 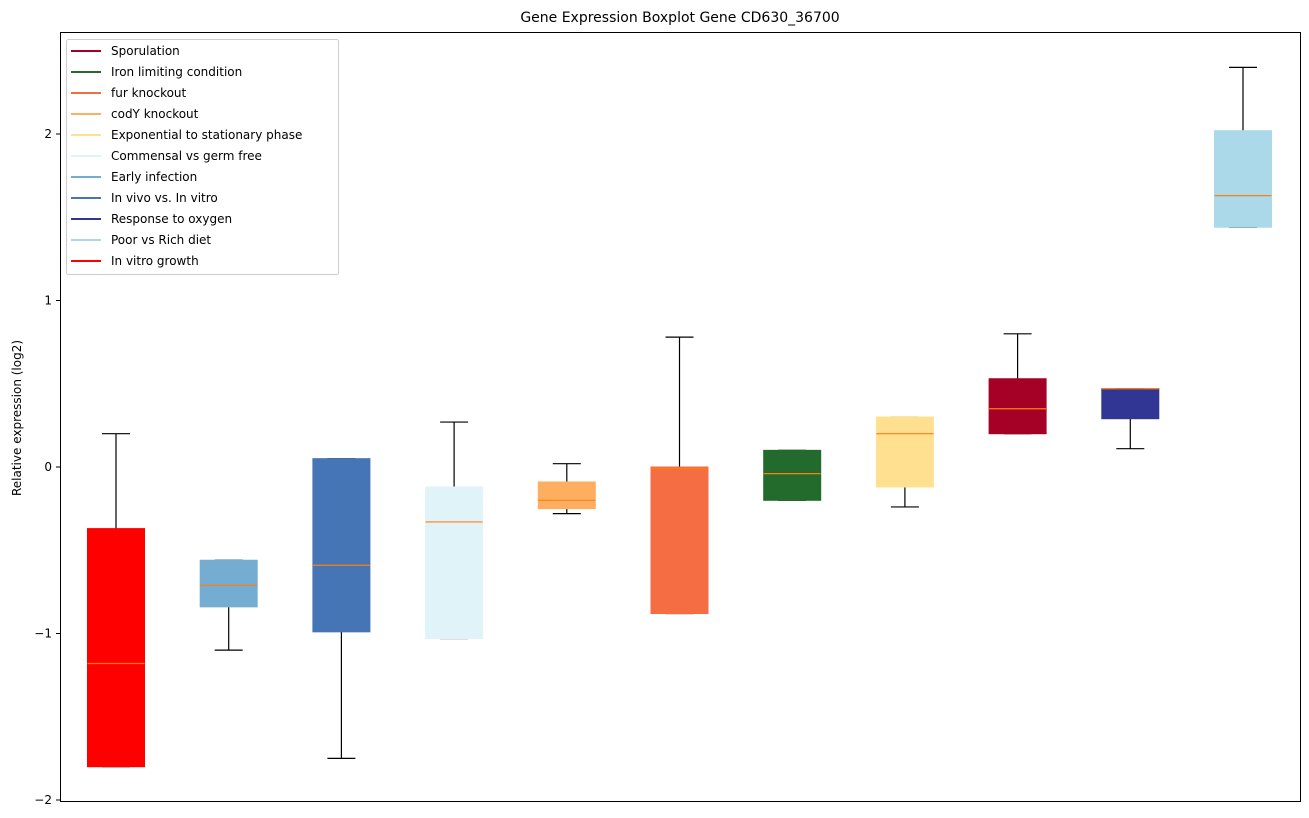 What do you see at coordinates (17, 418) in the screenshot?
I see `y-axis-label: Relative expression (log2)` at bounding box center [17, 418].